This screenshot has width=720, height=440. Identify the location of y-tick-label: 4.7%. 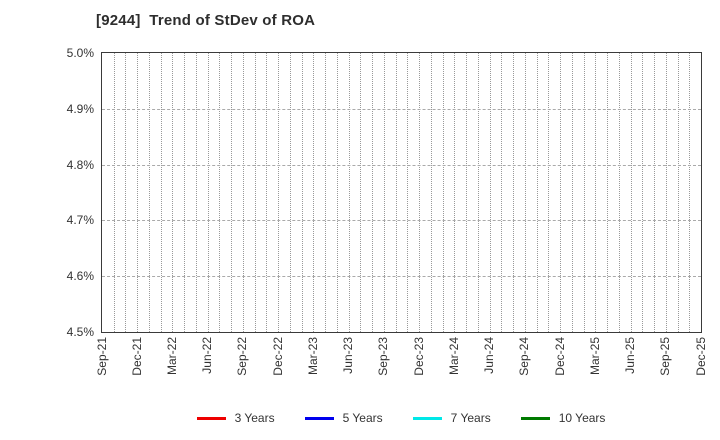
(80, 220).